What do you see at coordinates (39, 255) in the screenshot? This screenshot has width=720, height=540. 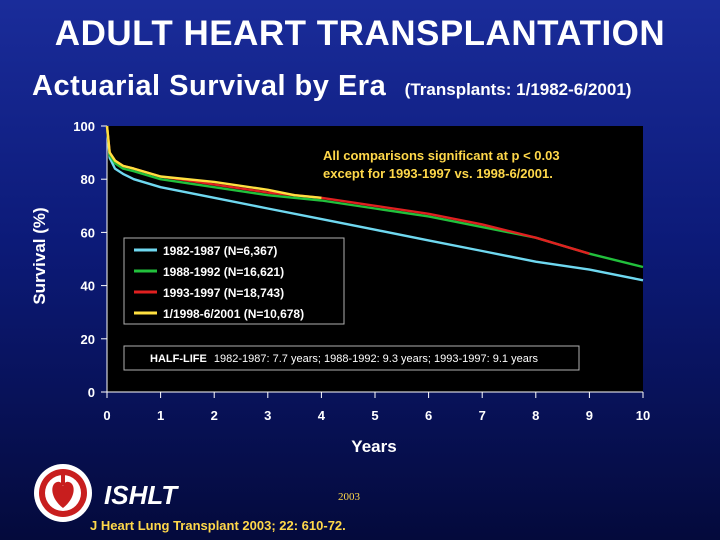 I see `y-axis-label: Survival (%)` at bounding box center [39, 255].